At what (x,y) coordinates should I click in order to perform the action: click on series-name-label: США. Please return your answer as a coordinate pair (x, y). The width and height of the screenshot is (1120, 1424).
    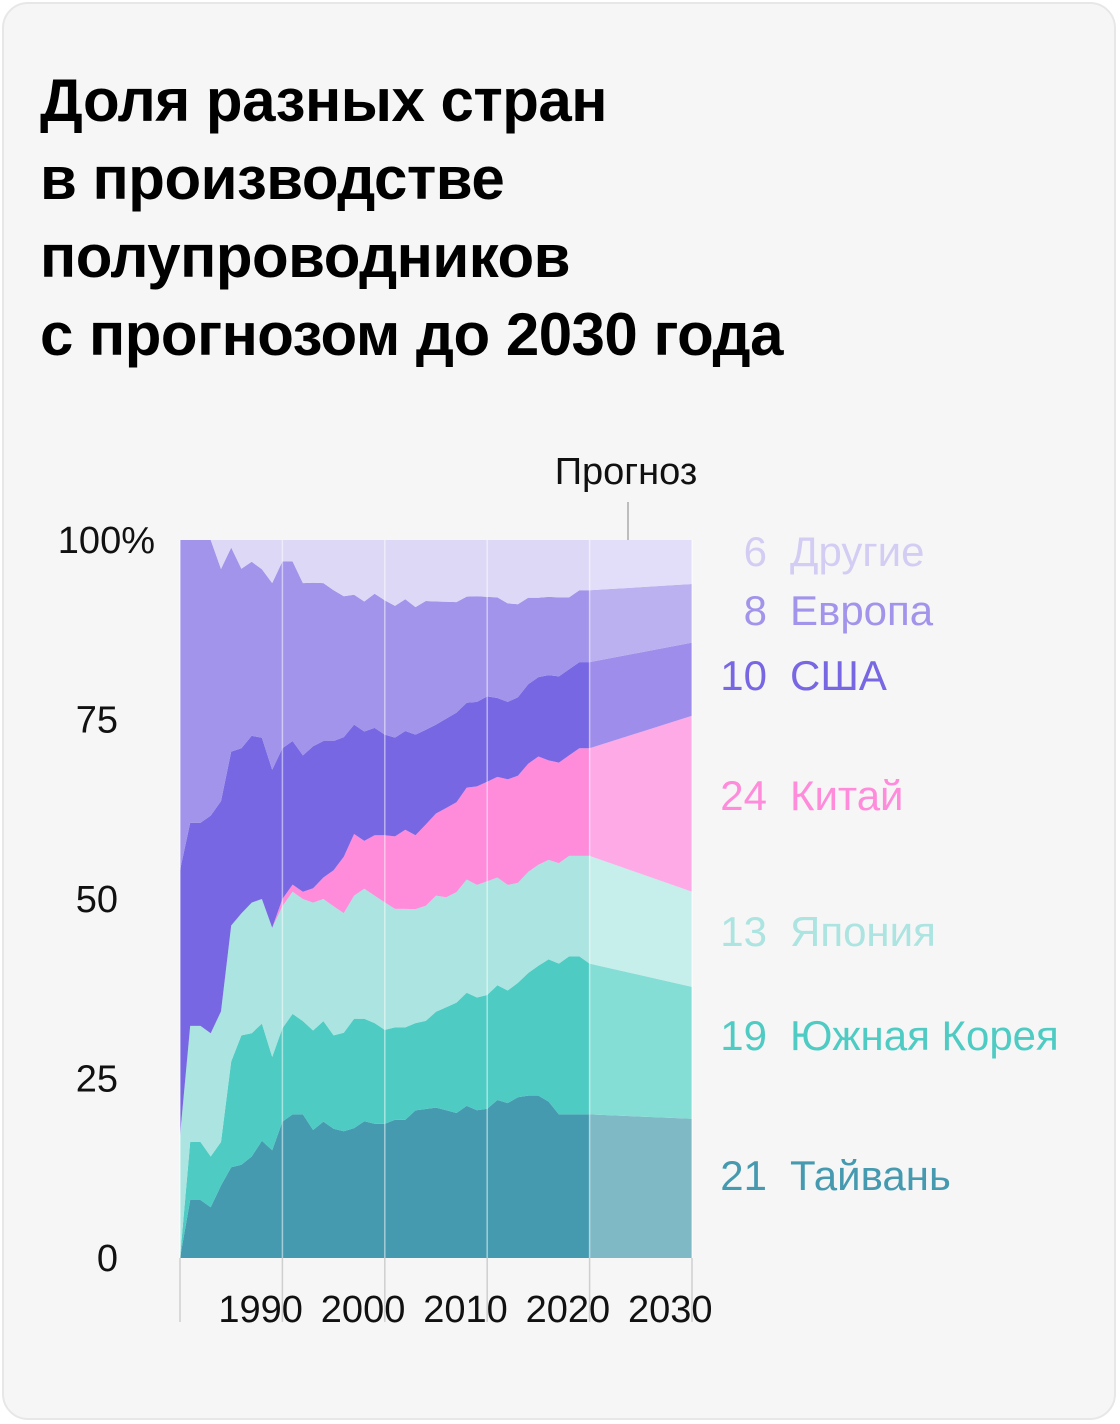
    Looking at the image, I should click on (838, 675).